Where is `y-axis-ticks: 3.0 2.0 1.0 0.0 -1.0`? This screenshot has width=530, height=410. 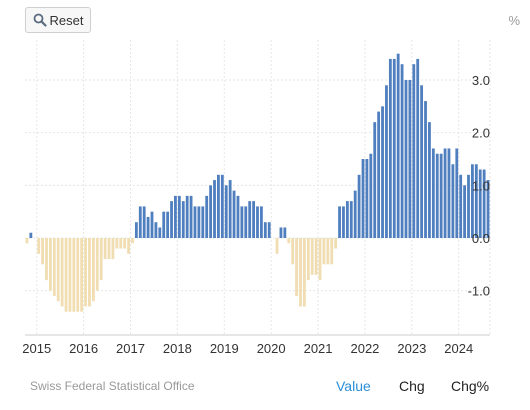
y-axis-ticks: 3.0 2.0 1.0 0.0 -1.0 is located at coordinates (479, 186).